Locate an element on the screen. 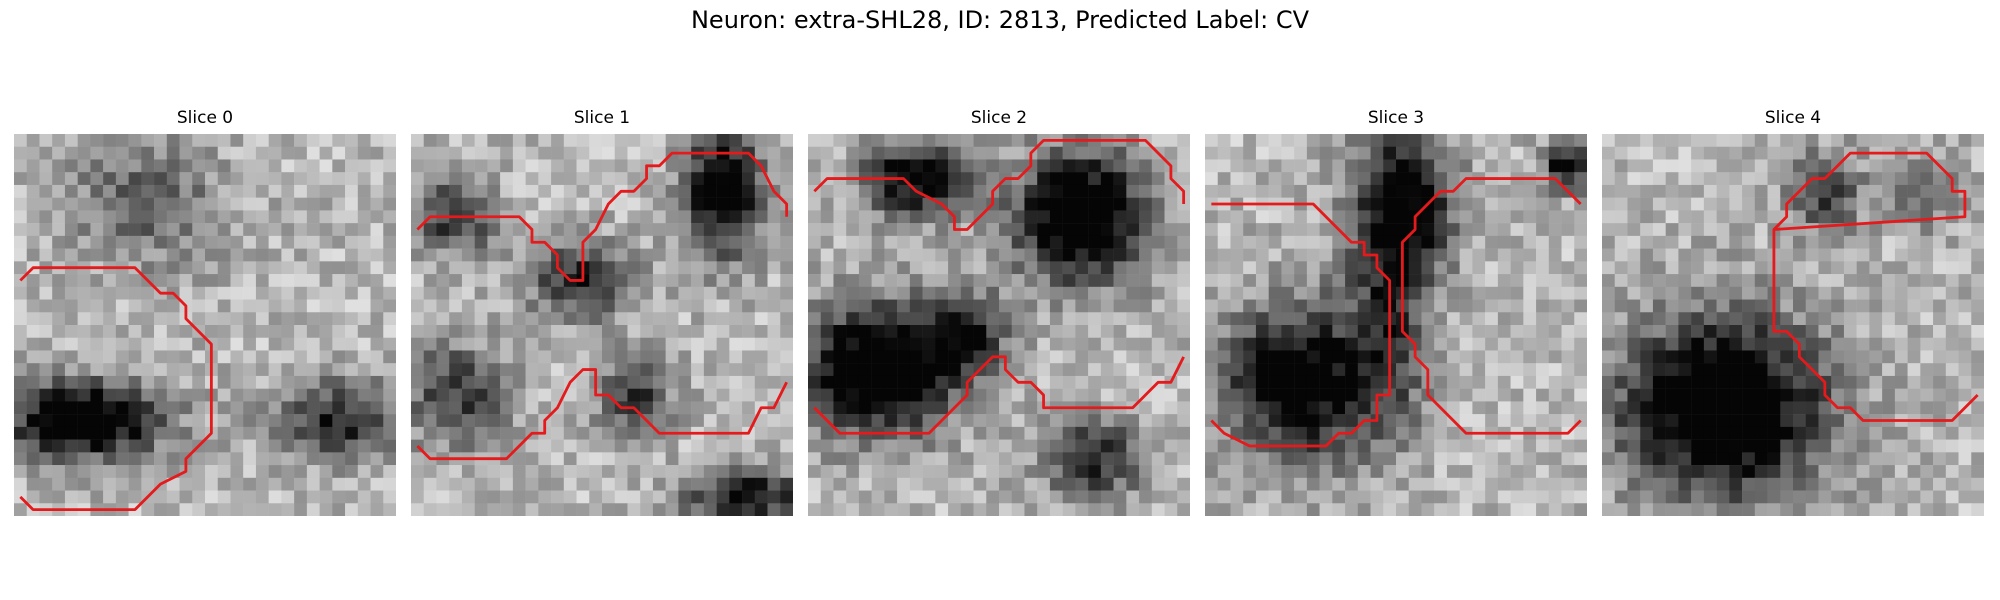  contour-outline is located at coordinates (999, 184).